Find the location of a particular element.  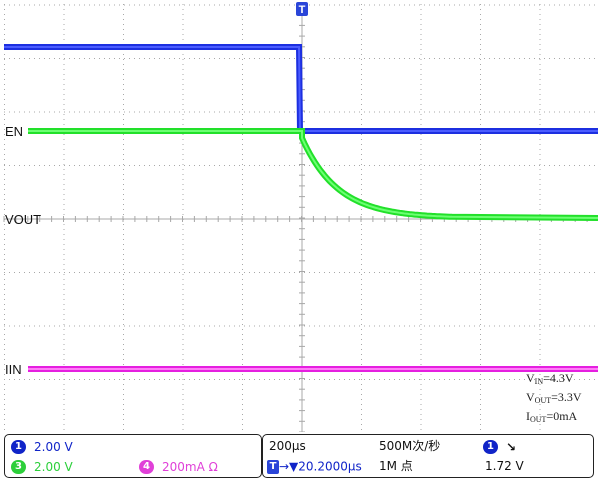

vout-label: VOUT is located at coordinates (23, 219).